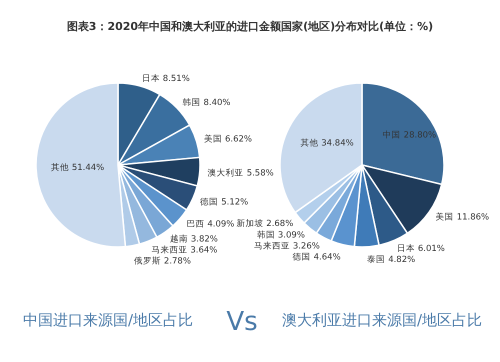 The width and height of the screenshot is (500, 362). I want to click on slice-label: 泰国, so click(376, 259).